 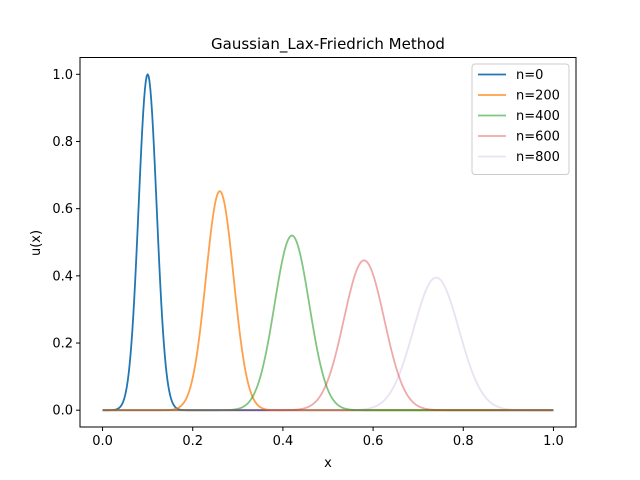 What do you see at coordinates (538, 157) in the screenshot?
I see `legend-label-4: n=800` at bounding box center [538, 157].